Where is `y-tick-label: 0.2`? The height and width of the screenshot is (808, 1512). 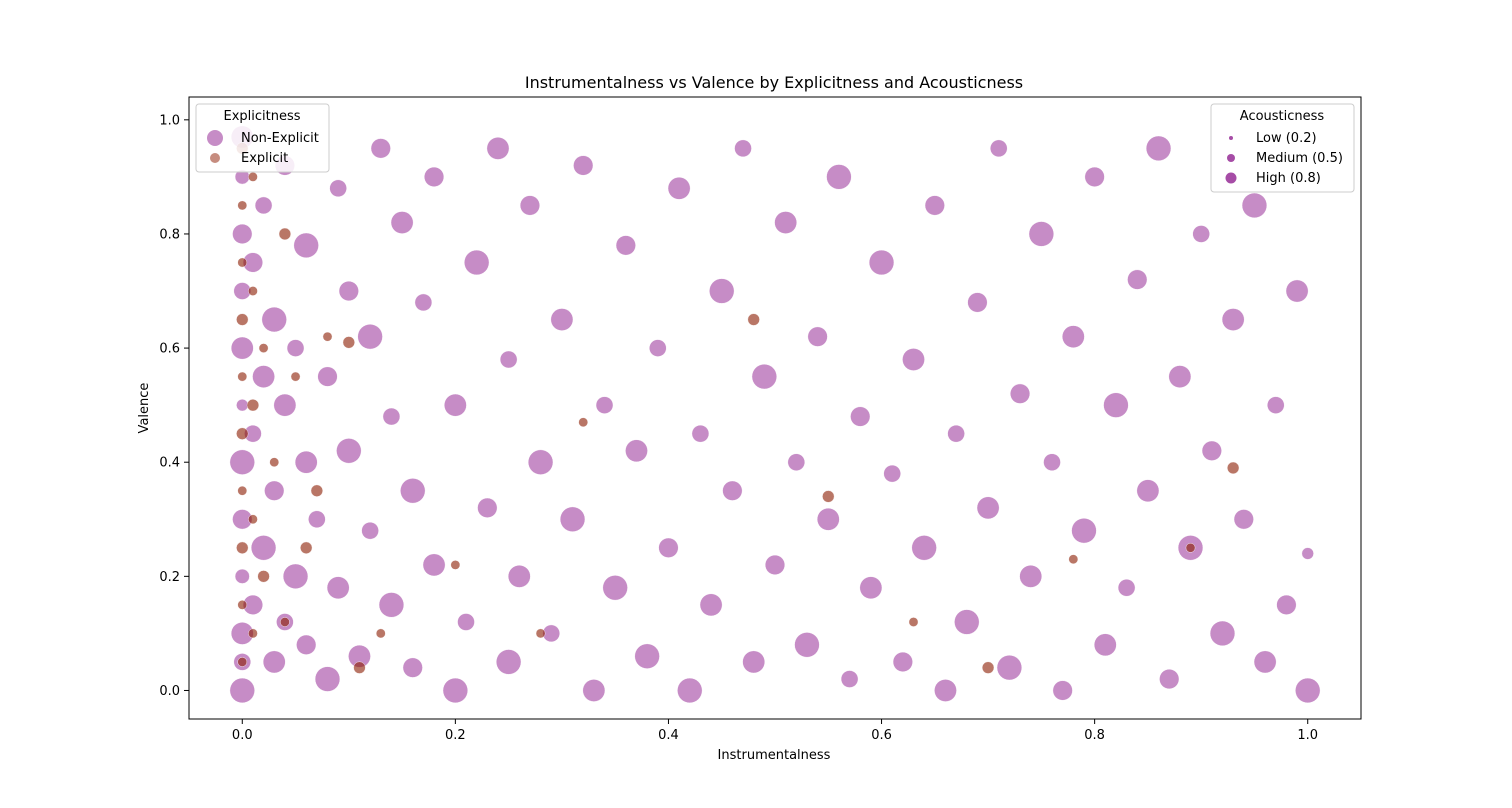 y-tick-label: 0.2 is located at coordinates (169, 577).